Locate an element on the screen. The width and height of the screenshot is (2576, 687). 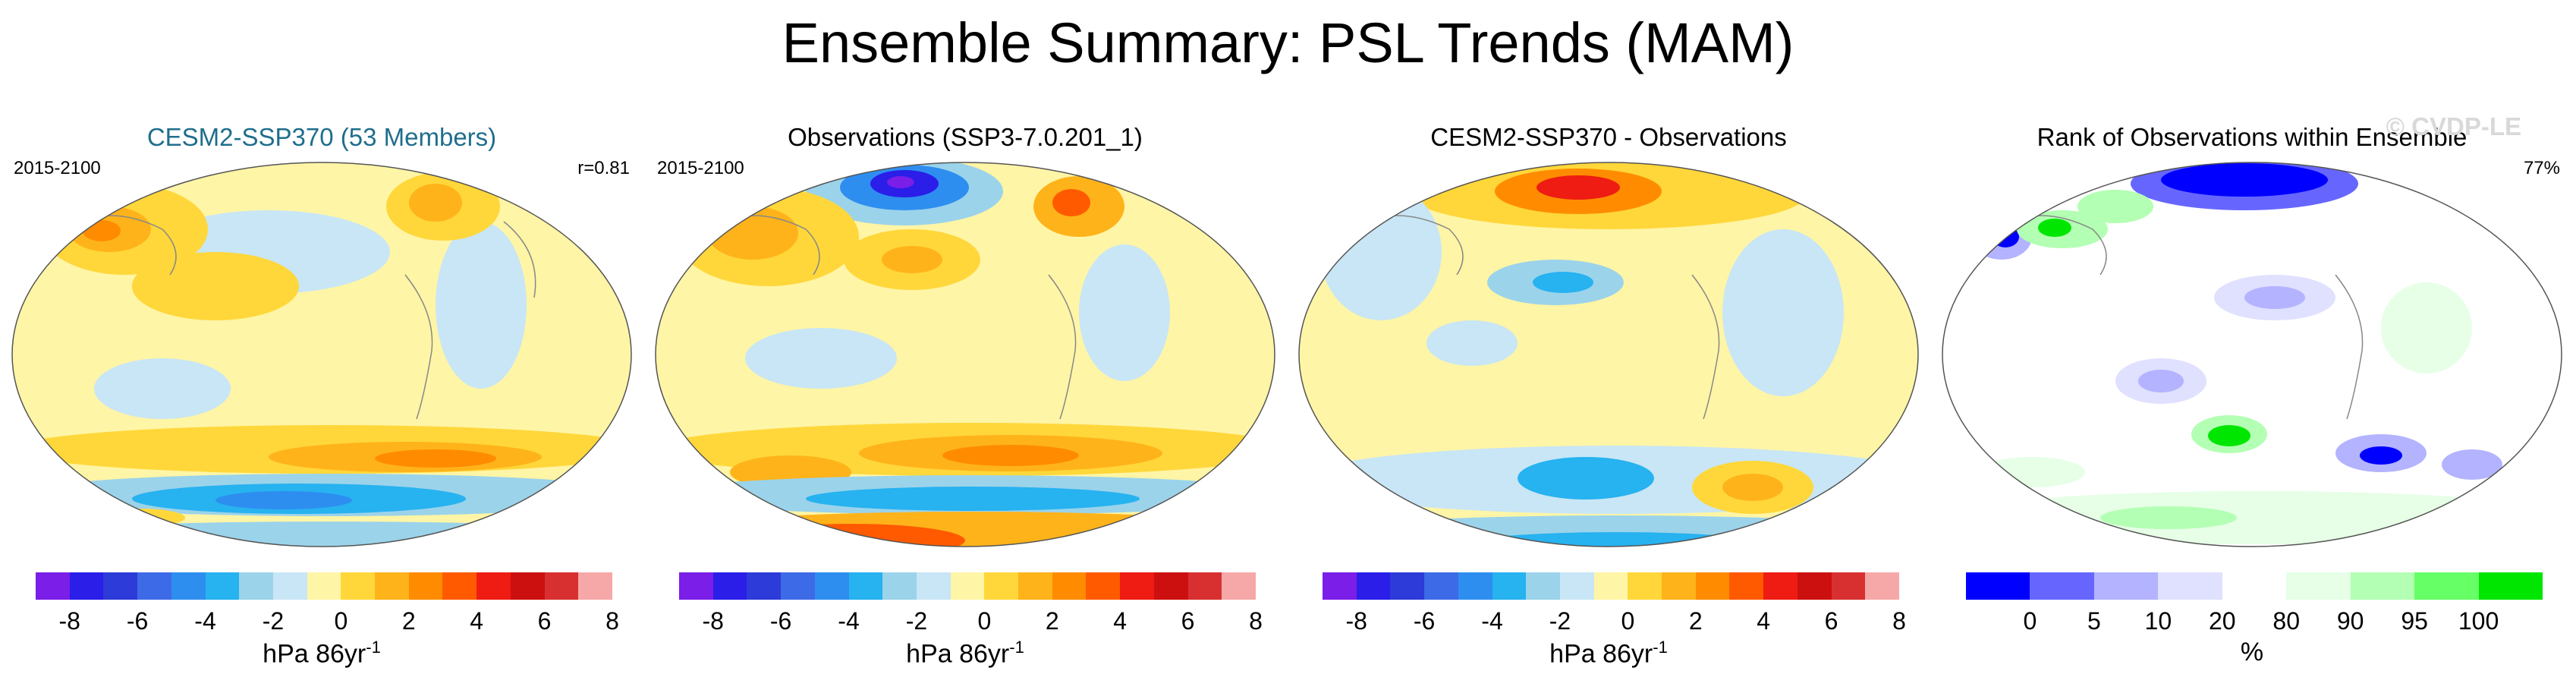
rank-percent-label: 77% is located at coordinates (2541, 168).